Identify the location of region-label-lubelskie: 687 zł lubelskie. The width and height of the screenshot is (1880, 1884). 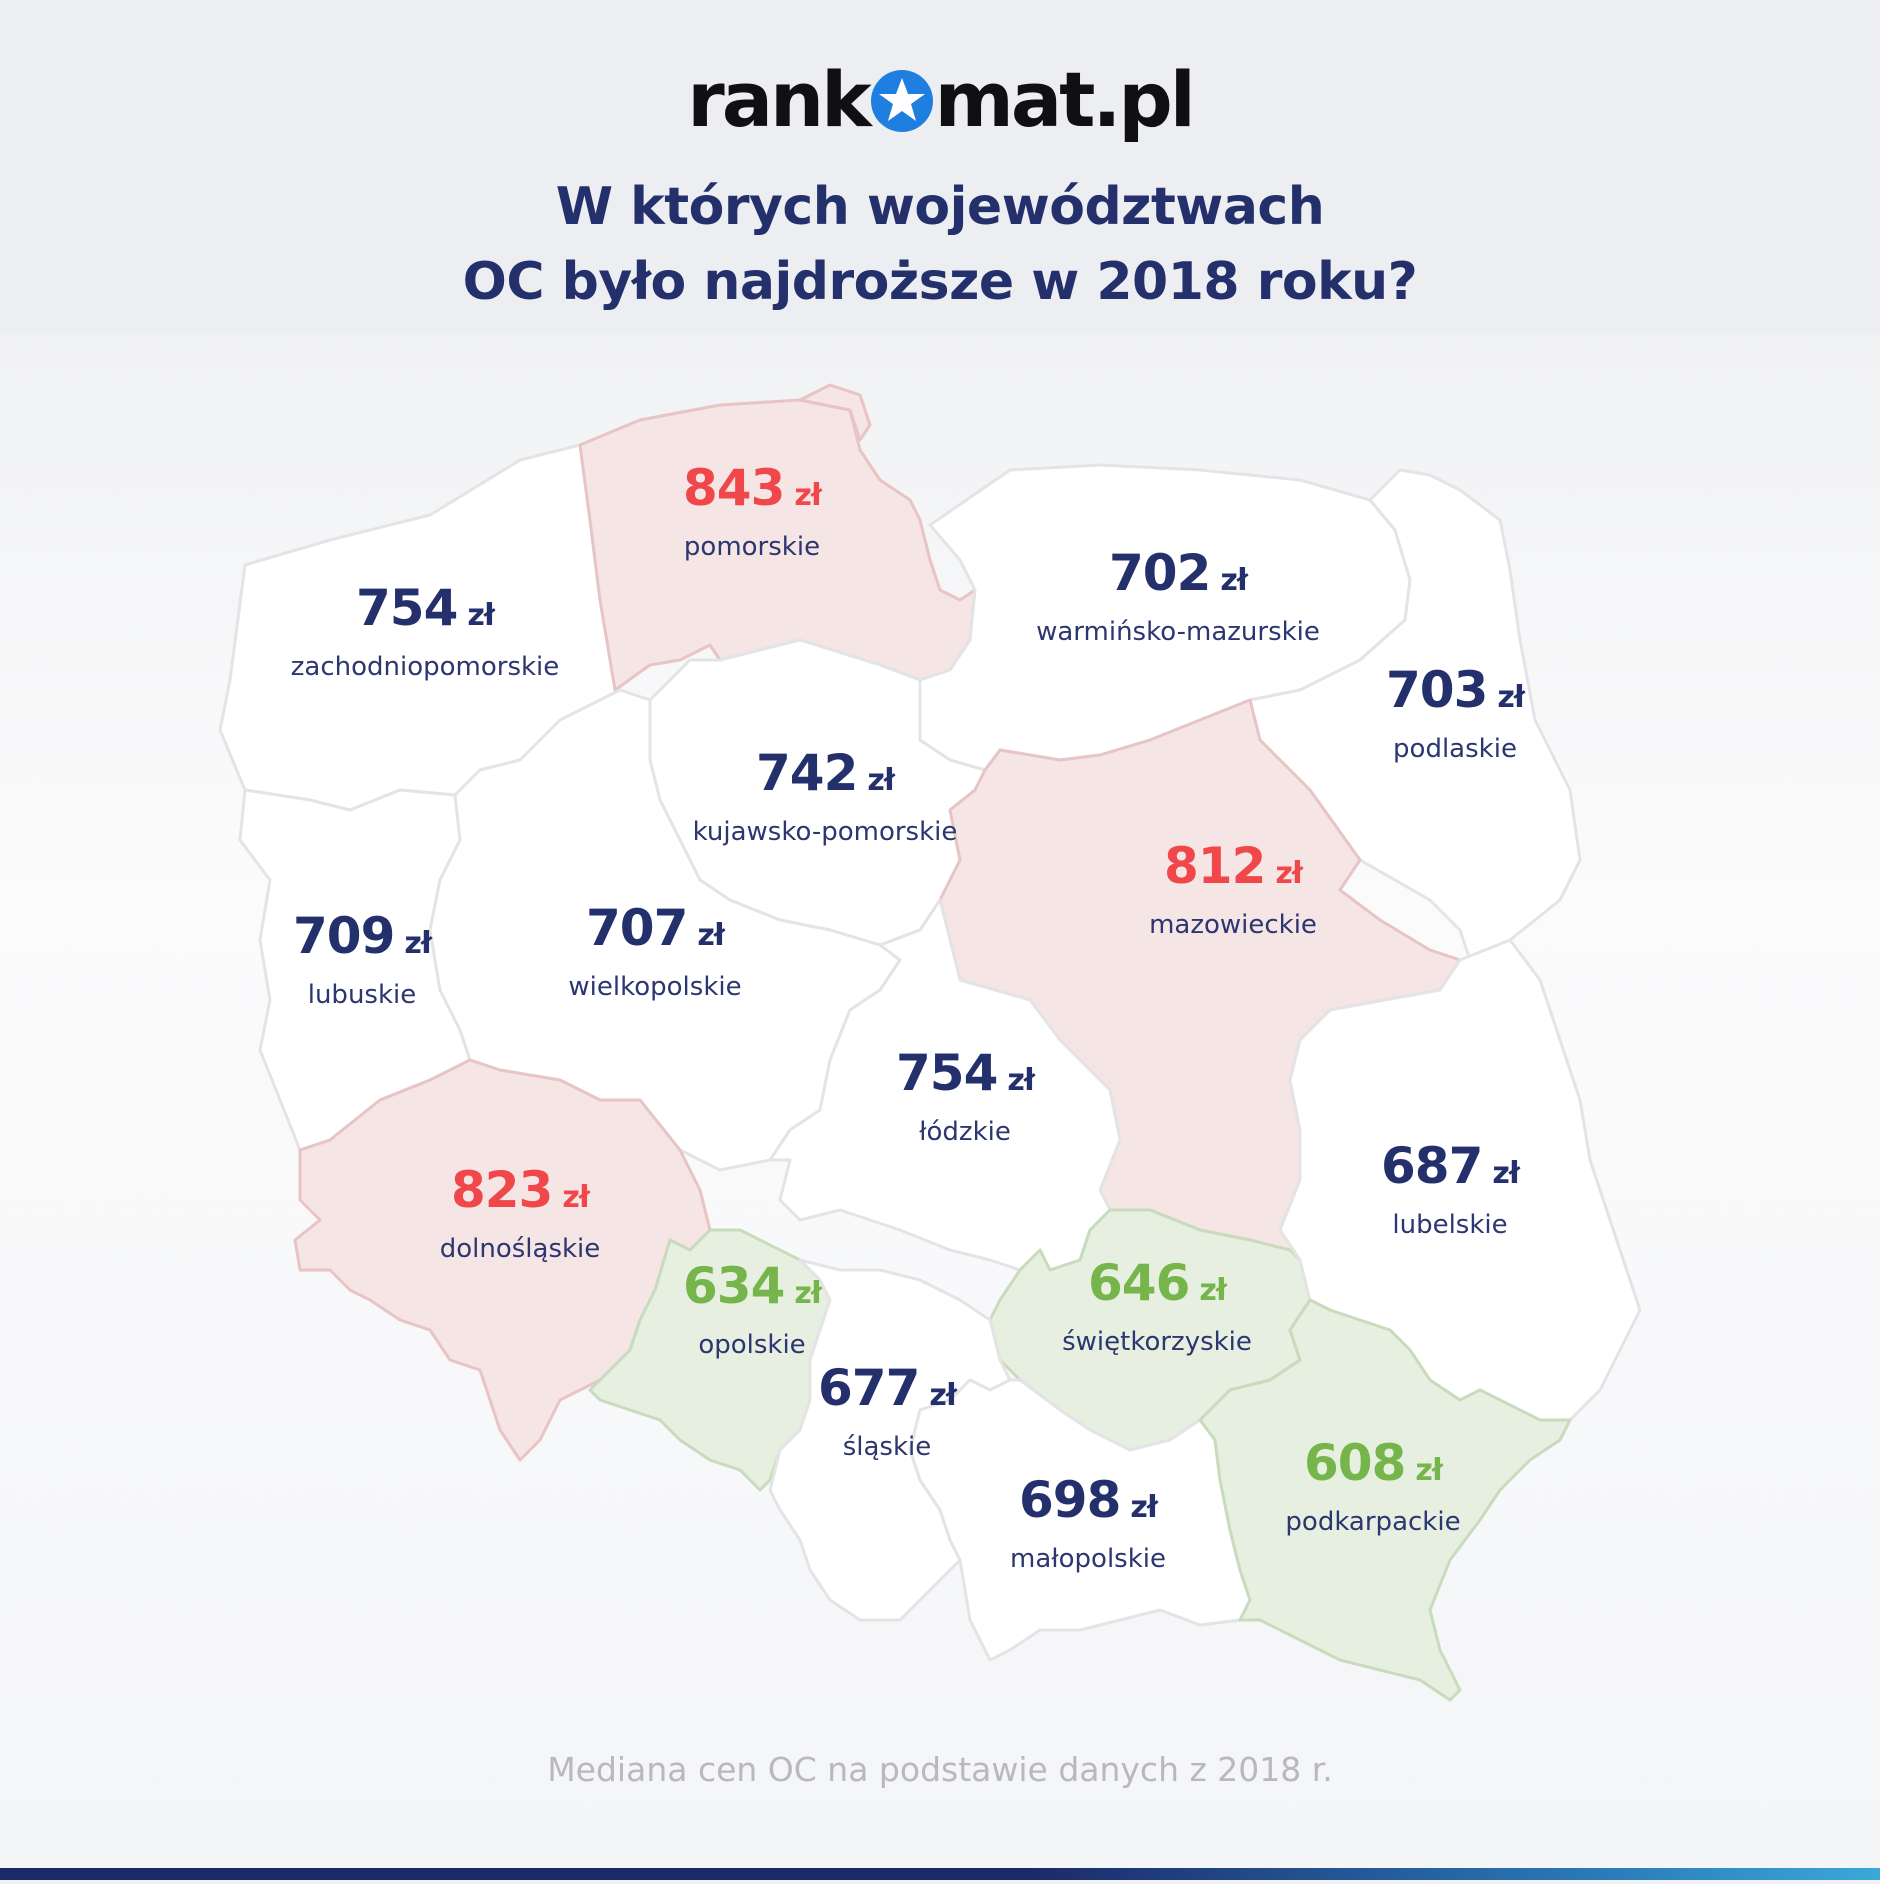
(1450, 1189).